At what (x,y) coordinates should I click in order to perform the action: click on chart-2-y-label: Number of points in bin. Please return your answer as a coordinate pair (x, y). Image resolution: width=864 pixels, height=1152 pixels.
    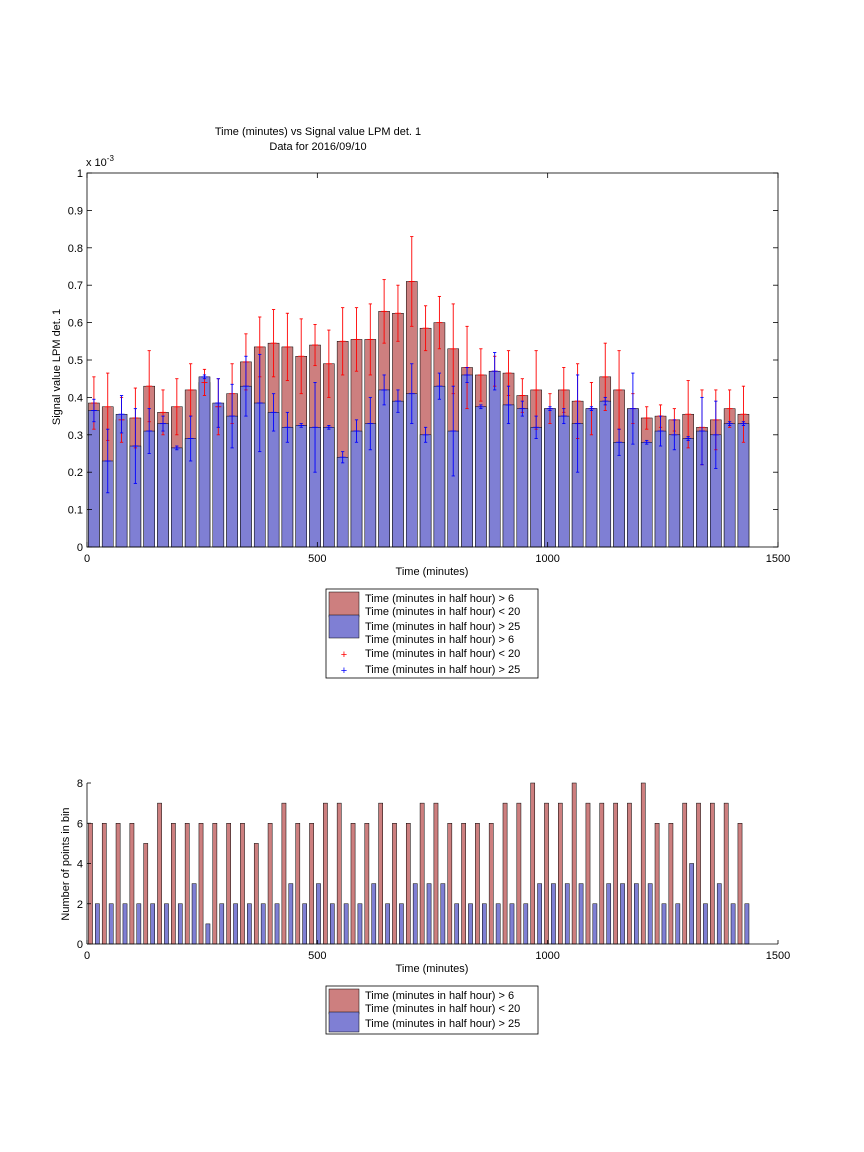
    Looking at the image, I should click on (66, 863).